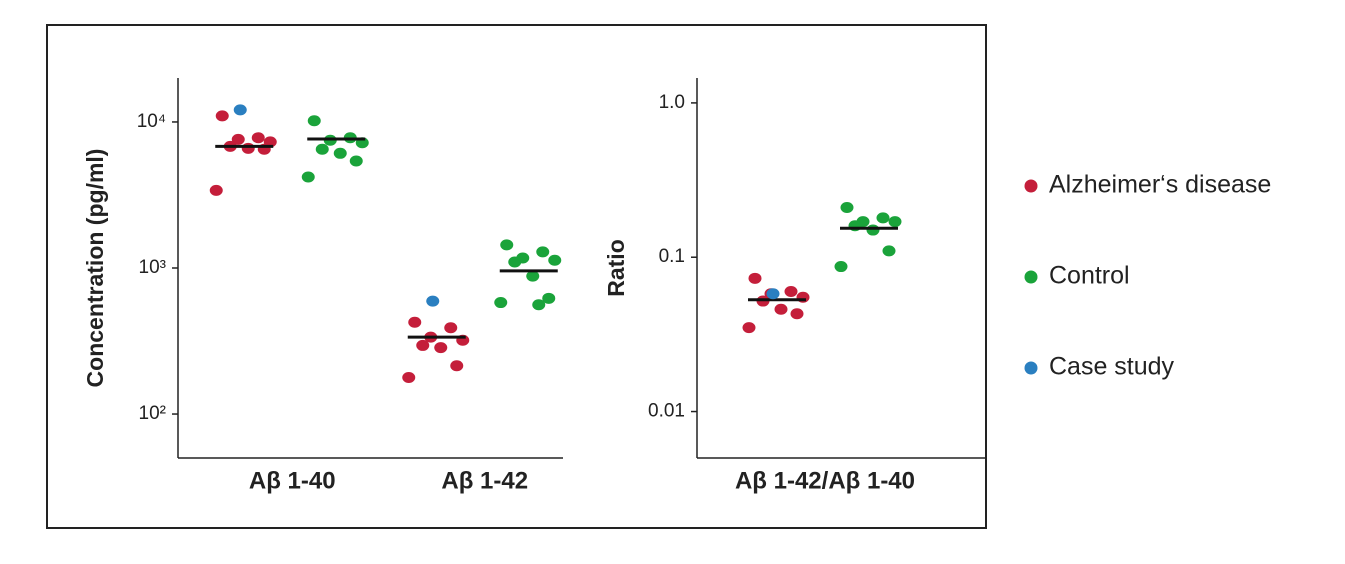  Describe the element at coordinates (672, 102) in the screenshot. I see `y-tick-label: 1.0` at that location.